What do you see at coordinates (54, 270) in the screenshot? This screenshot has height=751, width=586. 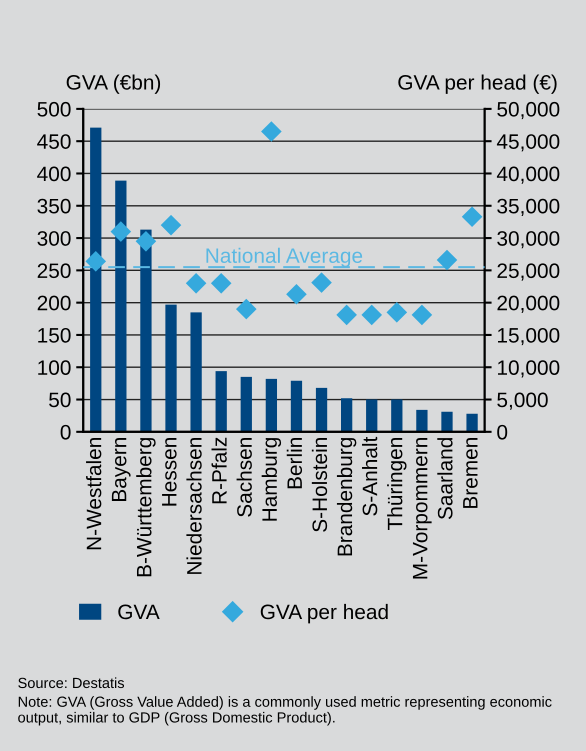 I see `y-tick-label: 250` at bounding box center [54, 270].